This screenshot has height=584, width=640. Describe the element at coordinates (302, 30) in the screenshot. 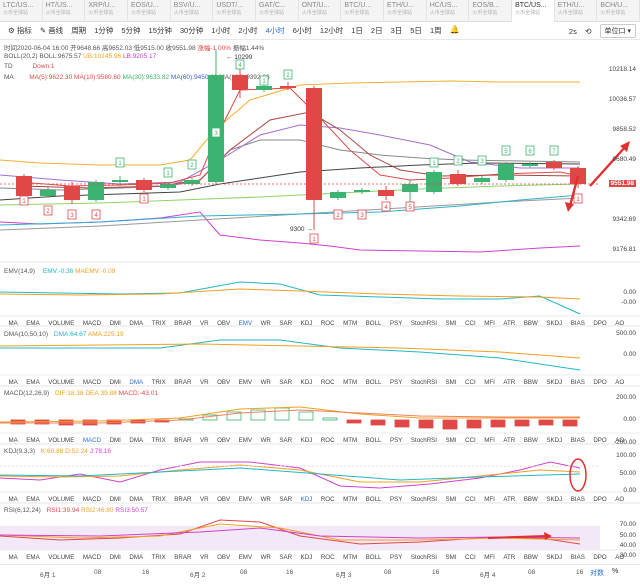

I see `period-button: 6小时` at that location.